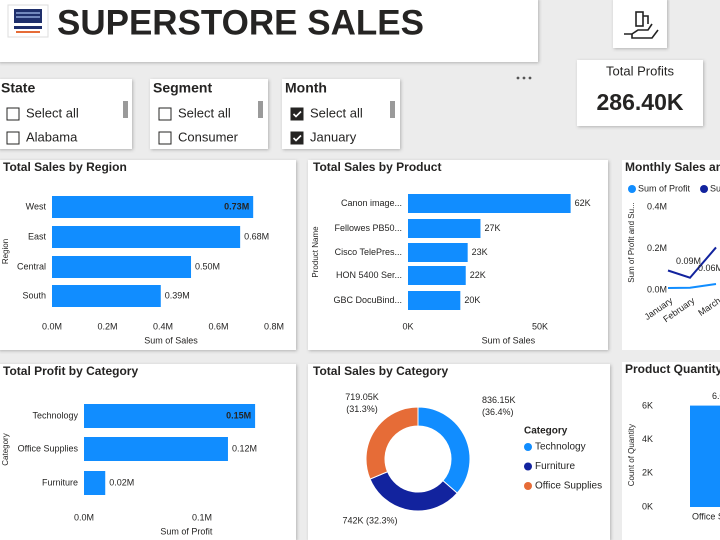  Describe the element at coordinates (706, 516) in the screenshot. I see `x-tick-label: Office Supplies` at that location.